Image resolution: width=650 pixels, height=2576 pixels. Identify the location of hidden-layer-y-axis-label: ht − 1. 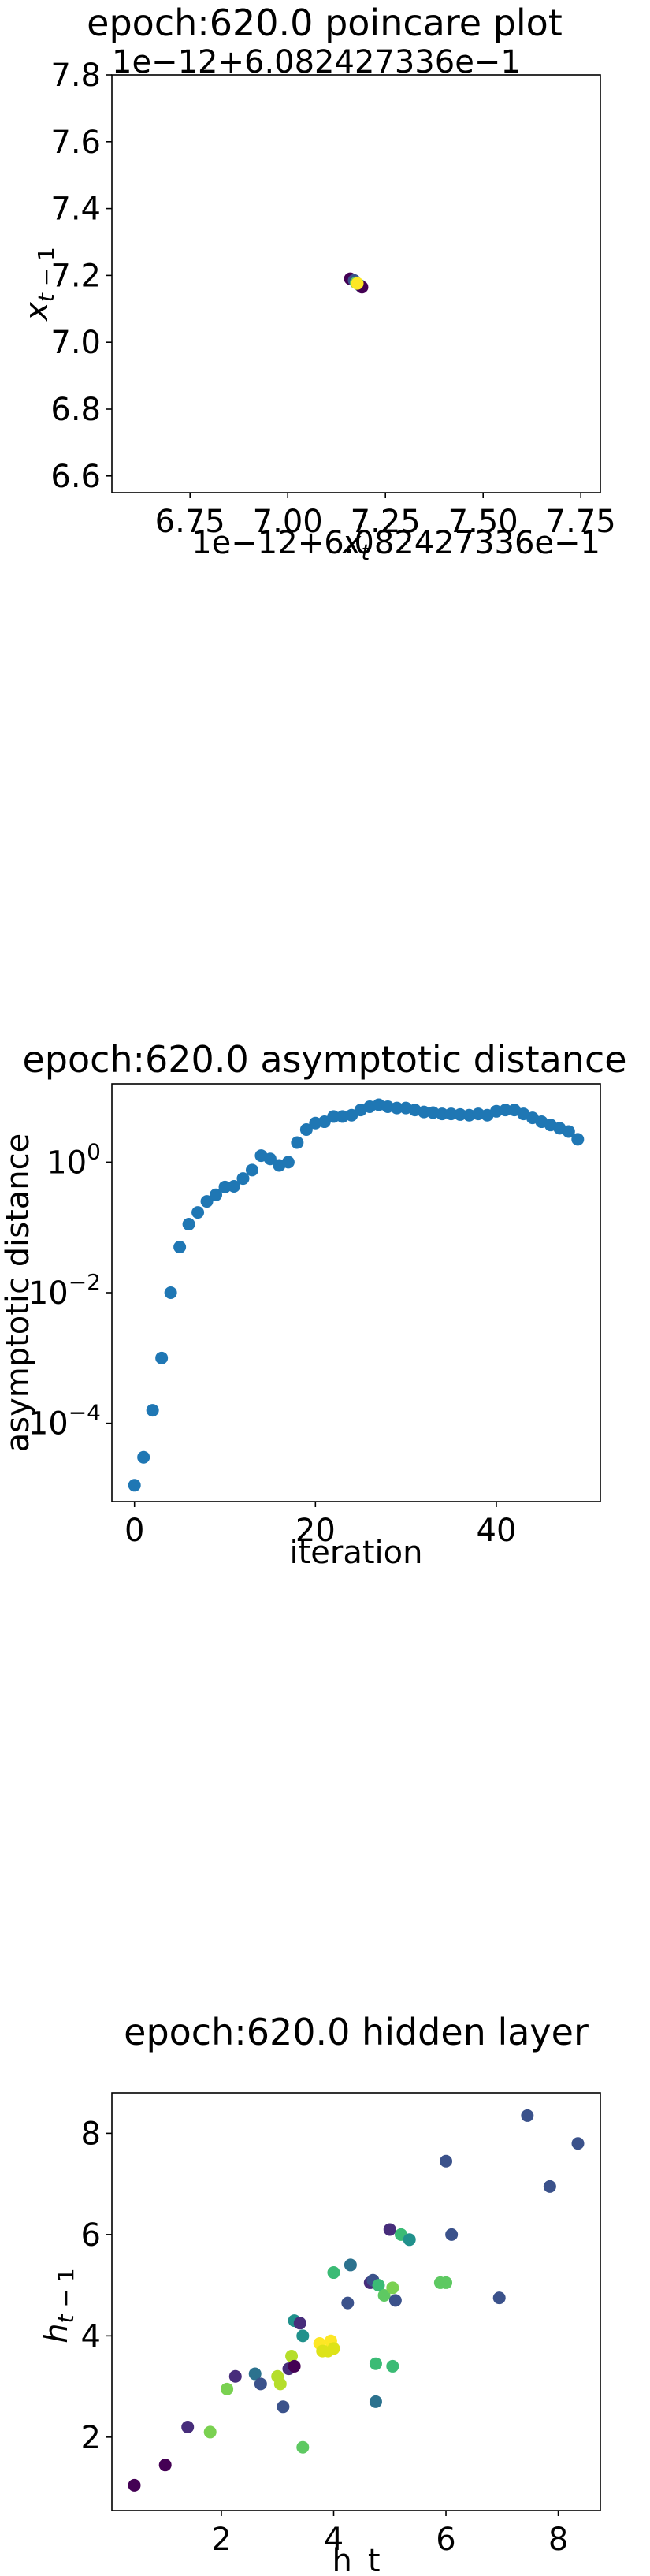
(59, 2305).